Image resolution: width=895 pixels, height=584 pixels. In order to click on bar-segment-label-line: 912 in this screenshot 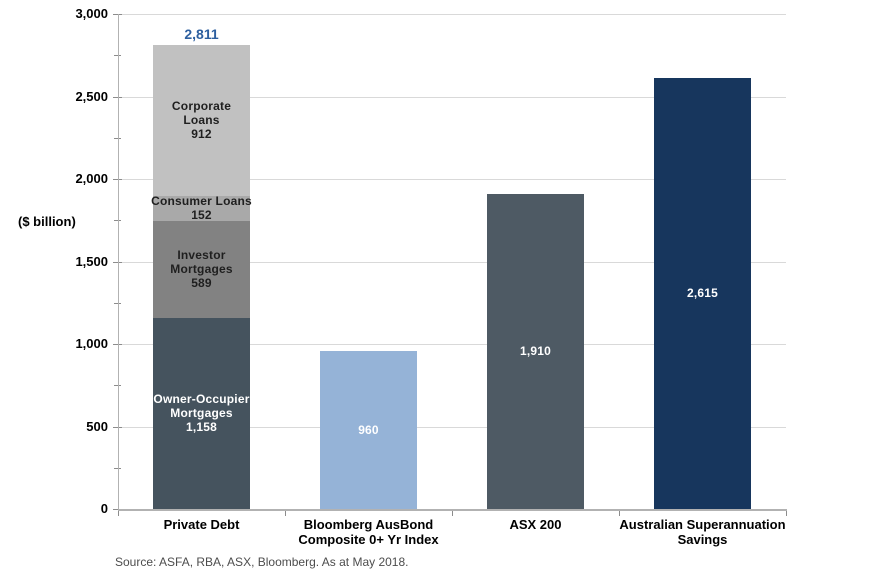, I will do `click(201, 134)`.